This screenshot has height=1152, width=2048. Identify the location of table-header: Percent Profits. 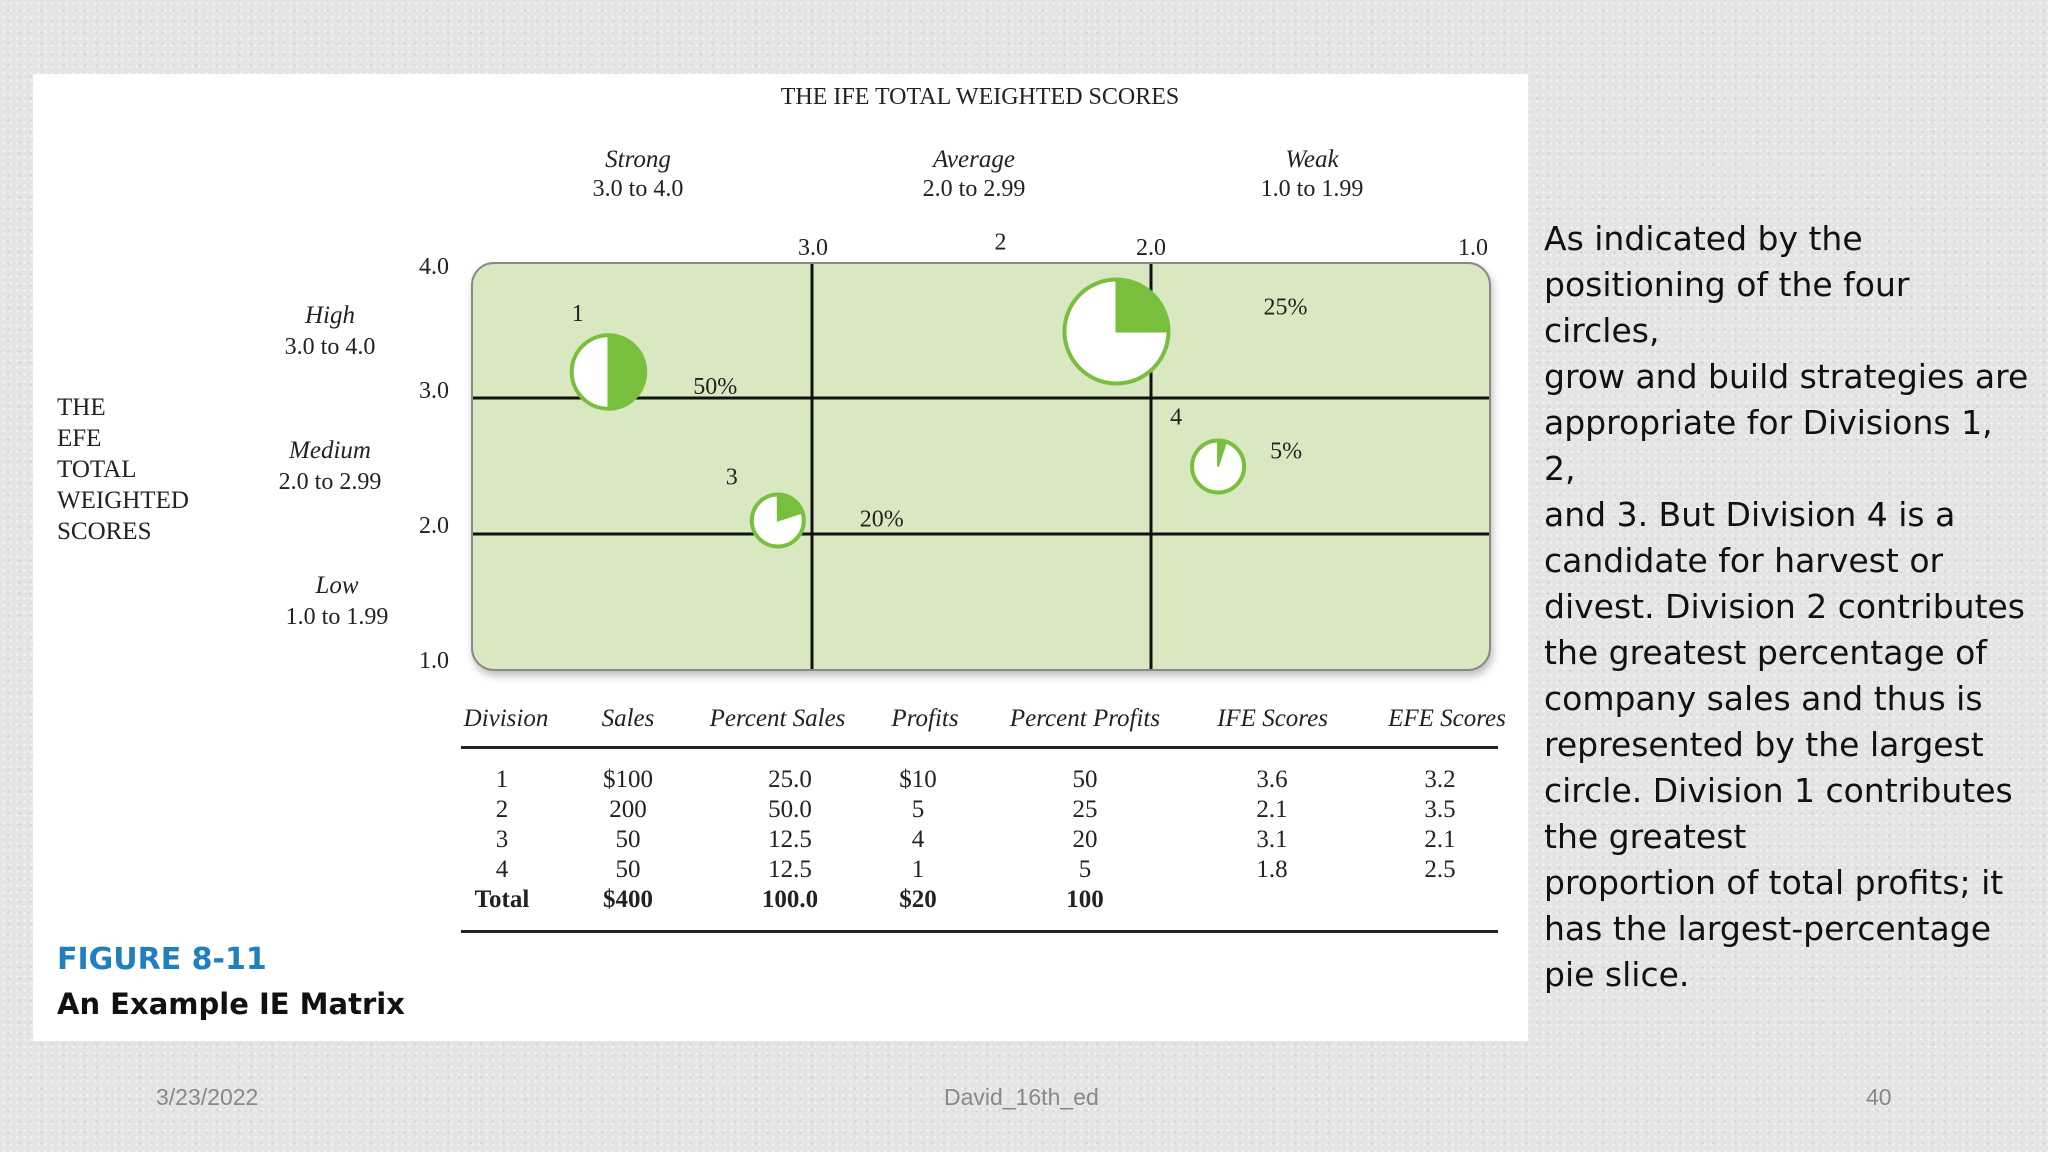
(1085, 718).